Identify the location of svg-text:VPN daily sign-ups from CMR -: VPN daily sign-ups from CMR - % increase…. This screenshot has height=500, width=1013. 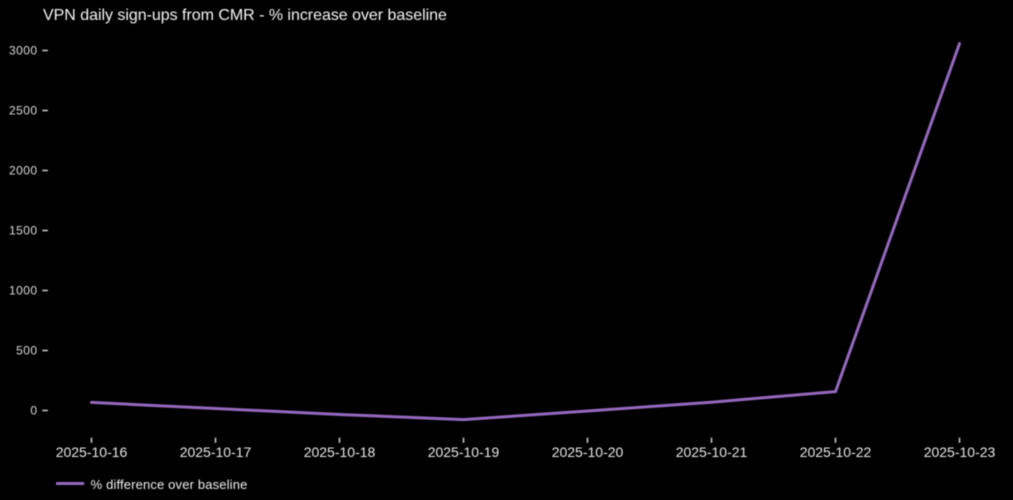
(245, 15).